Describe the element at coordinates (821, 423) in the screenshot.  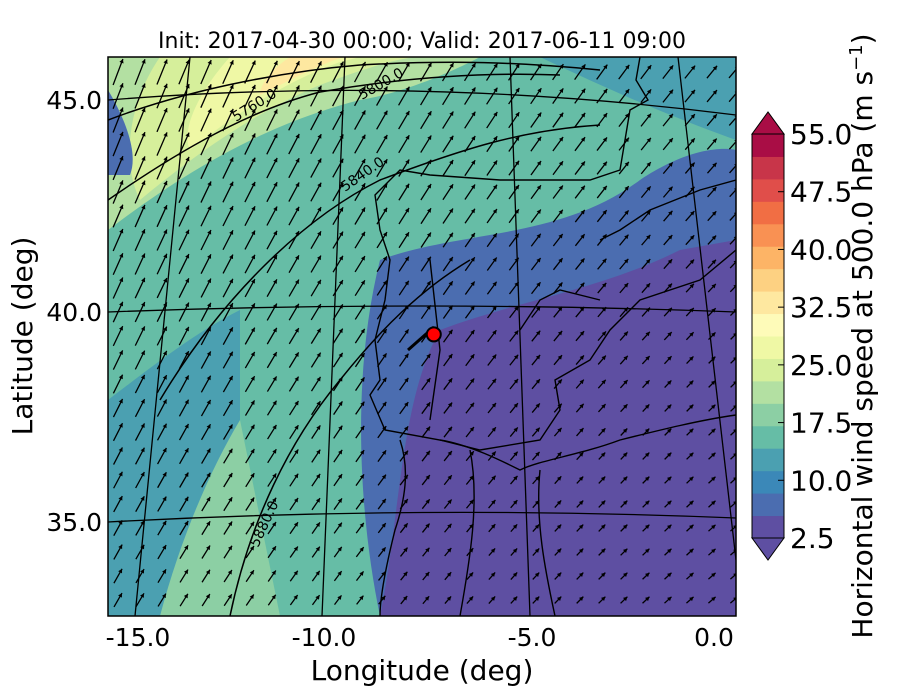
I see `colorbar-tick-label: 17.5` at that location.